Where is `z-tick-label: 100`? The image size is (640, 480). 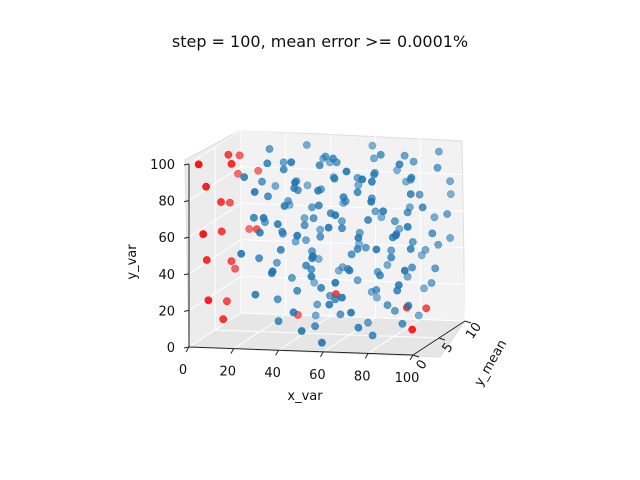 z-tick-label: 100 is located at coordinates (162, 165).